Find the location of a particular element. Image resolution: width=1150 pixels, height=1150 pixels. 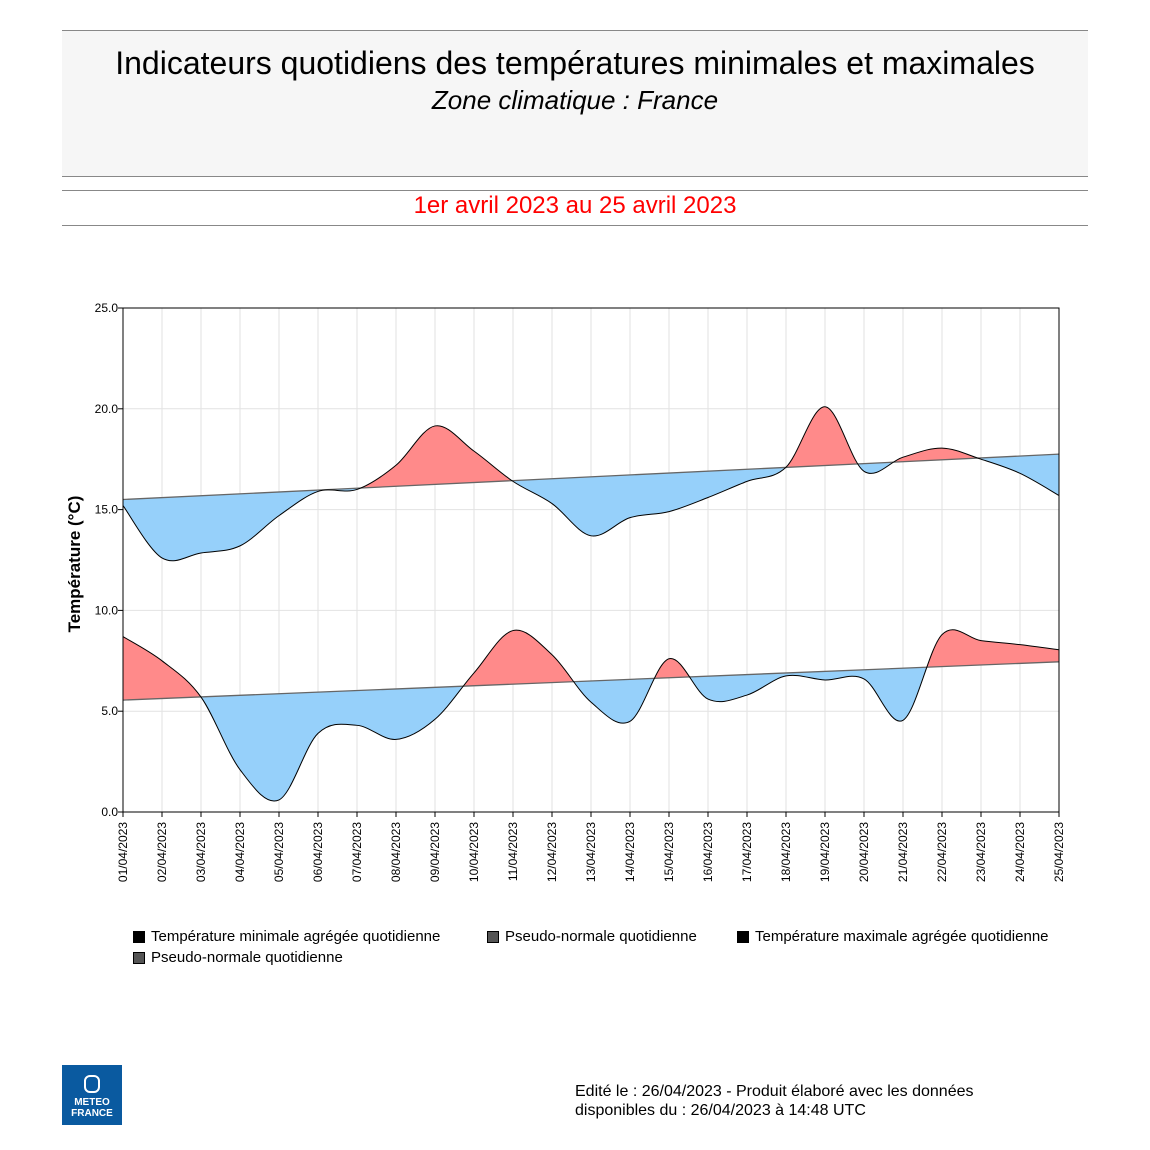

y-tick-label: 25.0 is located at coordinates (107, 308).